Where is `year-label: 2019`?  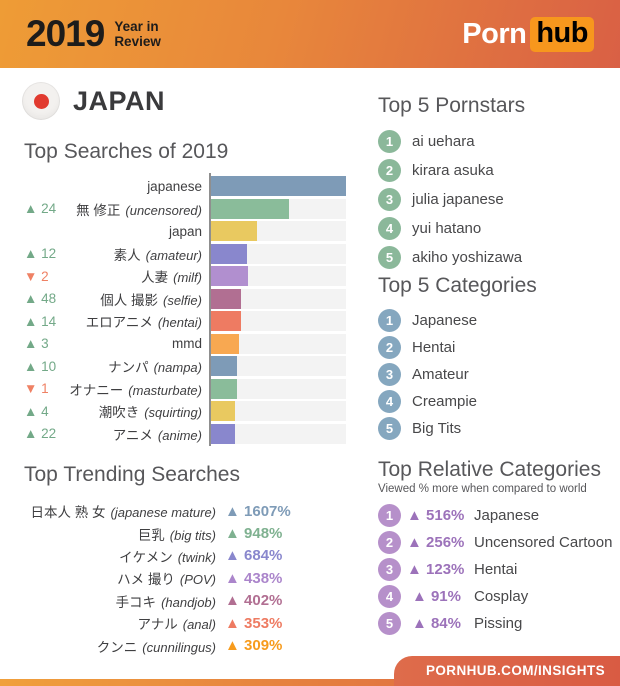
year-label: 2019 is located at coordinates (65, 33).